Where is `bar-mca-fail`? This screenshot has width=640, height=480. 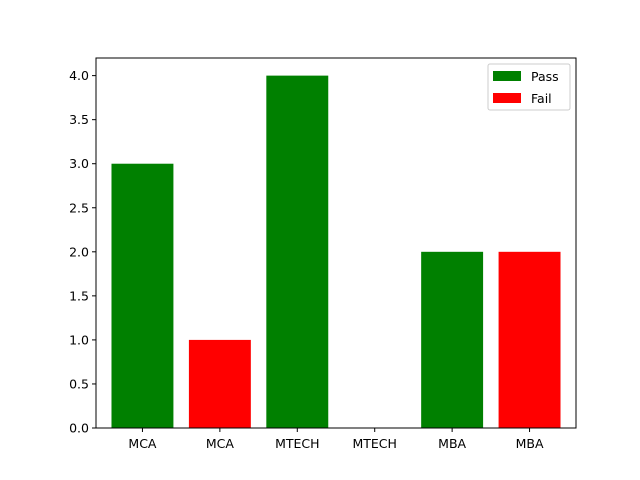
bar-mca-fail is located at coordinates (219, 383).